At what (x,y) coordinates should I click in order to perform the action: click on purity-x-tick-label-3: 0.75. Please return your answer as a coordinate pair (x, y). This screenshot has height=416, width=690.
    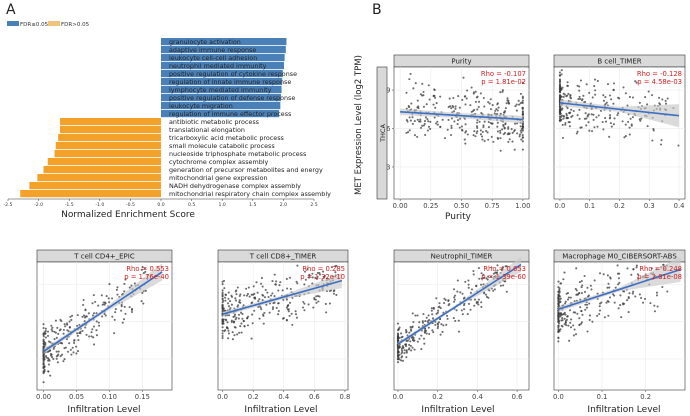
    Looking at the image, I should click on (492, 206).